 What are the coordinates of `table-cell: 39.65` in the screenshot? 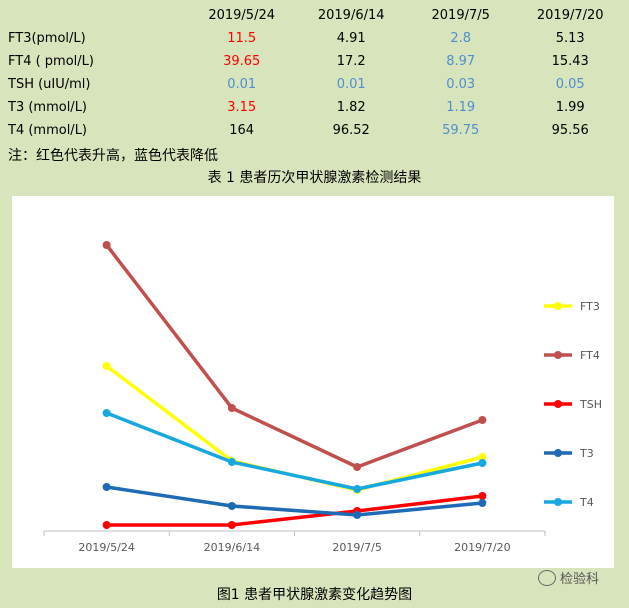 It's located at (242, 61).